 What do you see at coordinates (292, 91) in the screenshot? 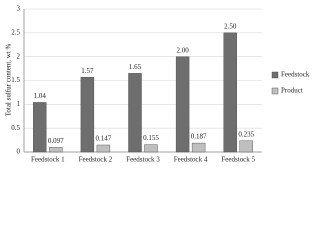
I see `legend-label: Product` at bounding box center [292, 91].